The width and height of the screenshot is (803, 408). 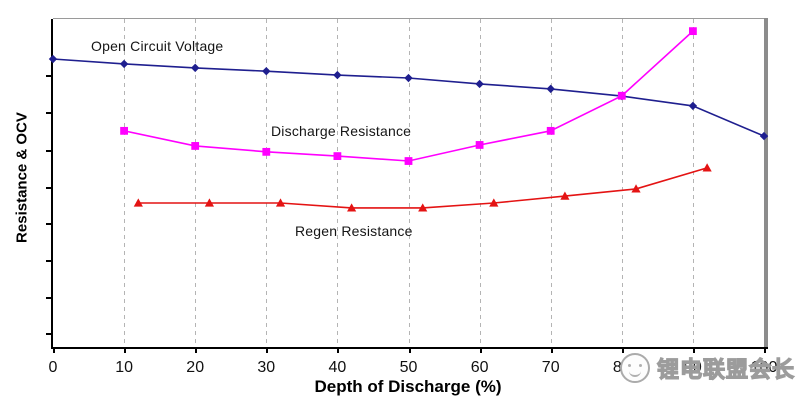 I want to click on x-tick-label: 70, so click(x=550, y=367).